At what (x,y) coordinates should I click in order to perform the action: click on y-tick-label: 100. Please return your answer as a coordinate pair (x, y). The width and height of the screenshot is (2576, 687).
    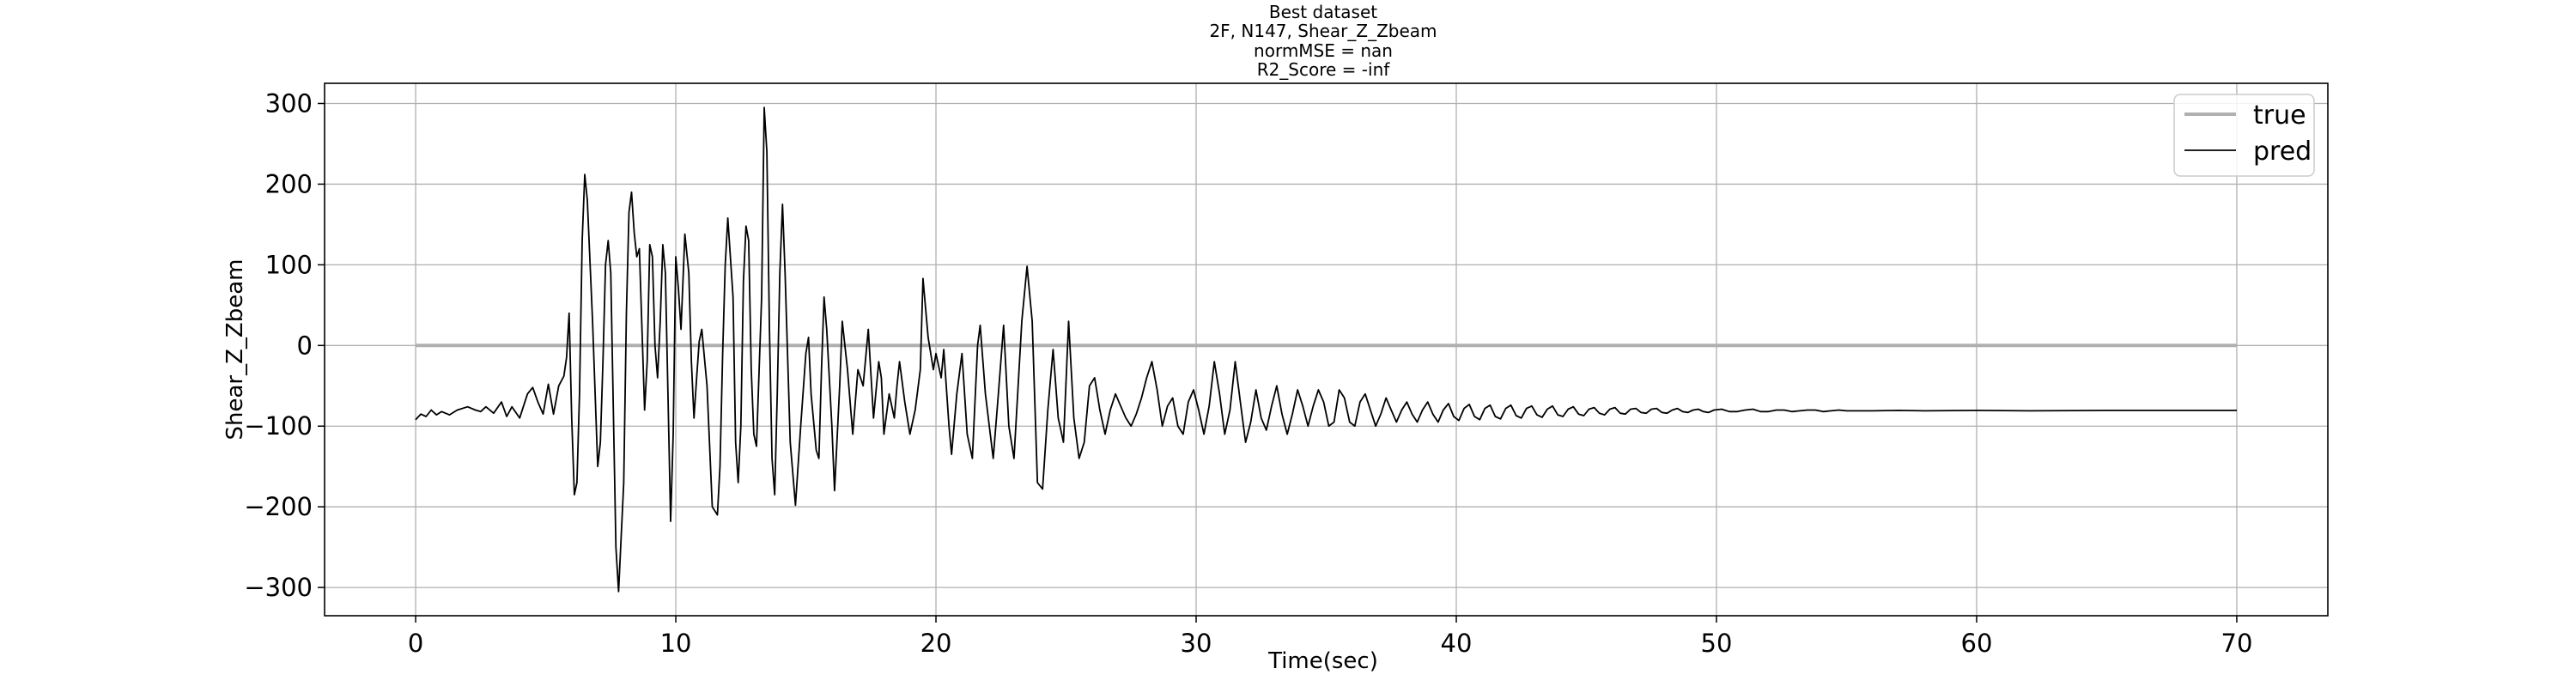
    Looking at the image, I should click on (289, 264).